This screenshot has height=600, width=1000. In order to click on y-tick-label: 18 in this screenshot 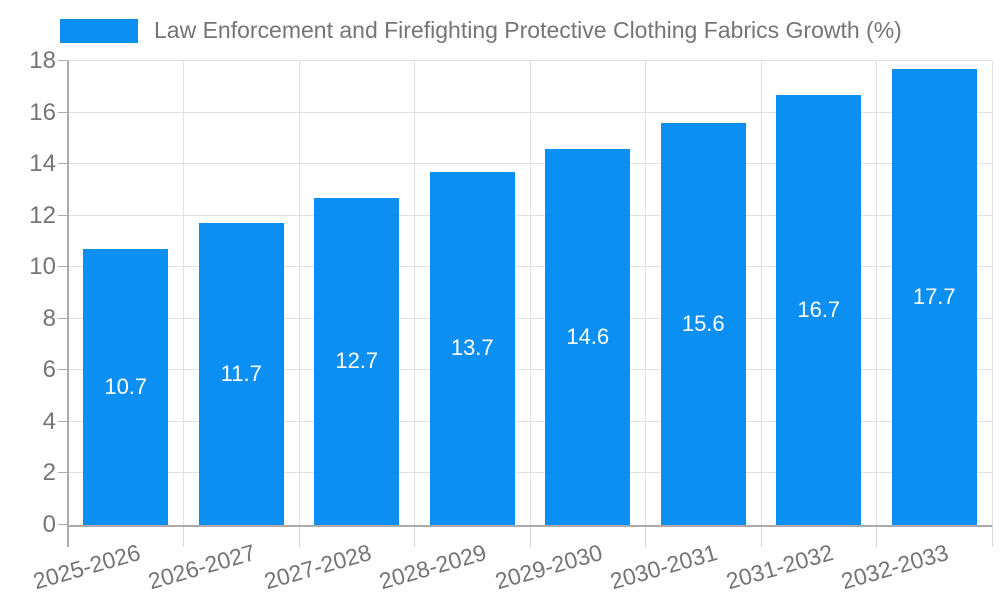, I will do `click(42, 60)`.